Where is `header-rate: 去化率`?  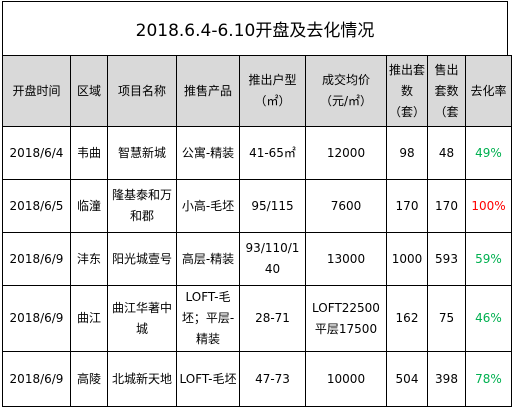
header-rate: 去化率 is located at coordinates (488, 91).